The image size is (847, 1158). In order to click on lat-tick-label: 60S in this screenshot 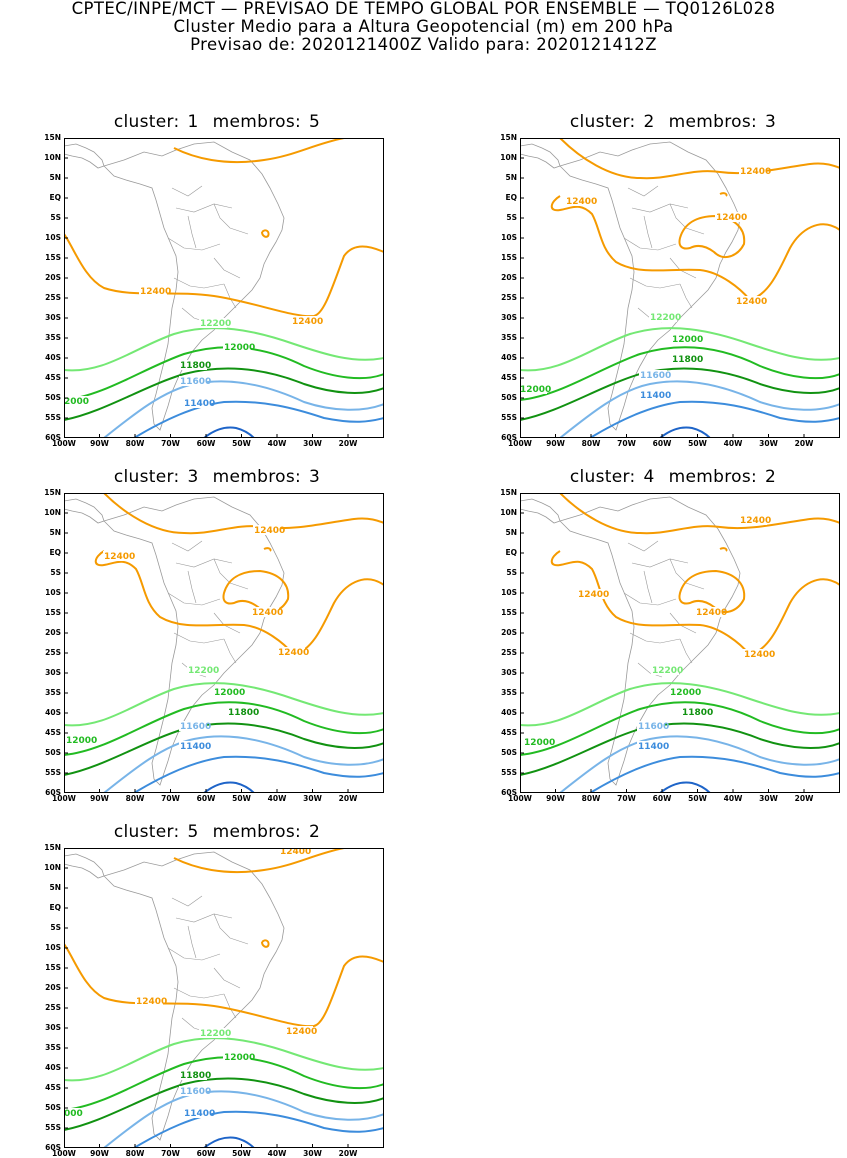, I will do `click(509, 792)`.